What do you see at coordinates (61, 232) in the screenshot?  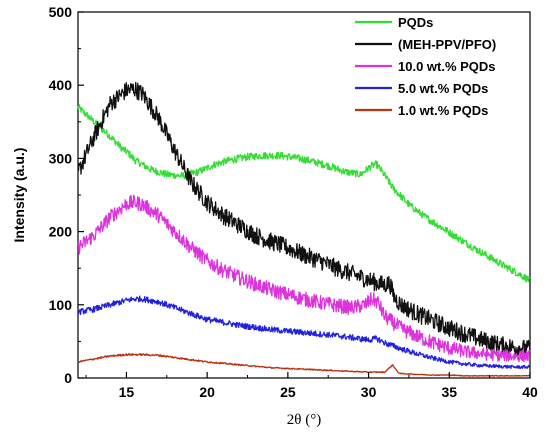 I see `y-tick-label-2: 200` at bounding box center [61, 232].